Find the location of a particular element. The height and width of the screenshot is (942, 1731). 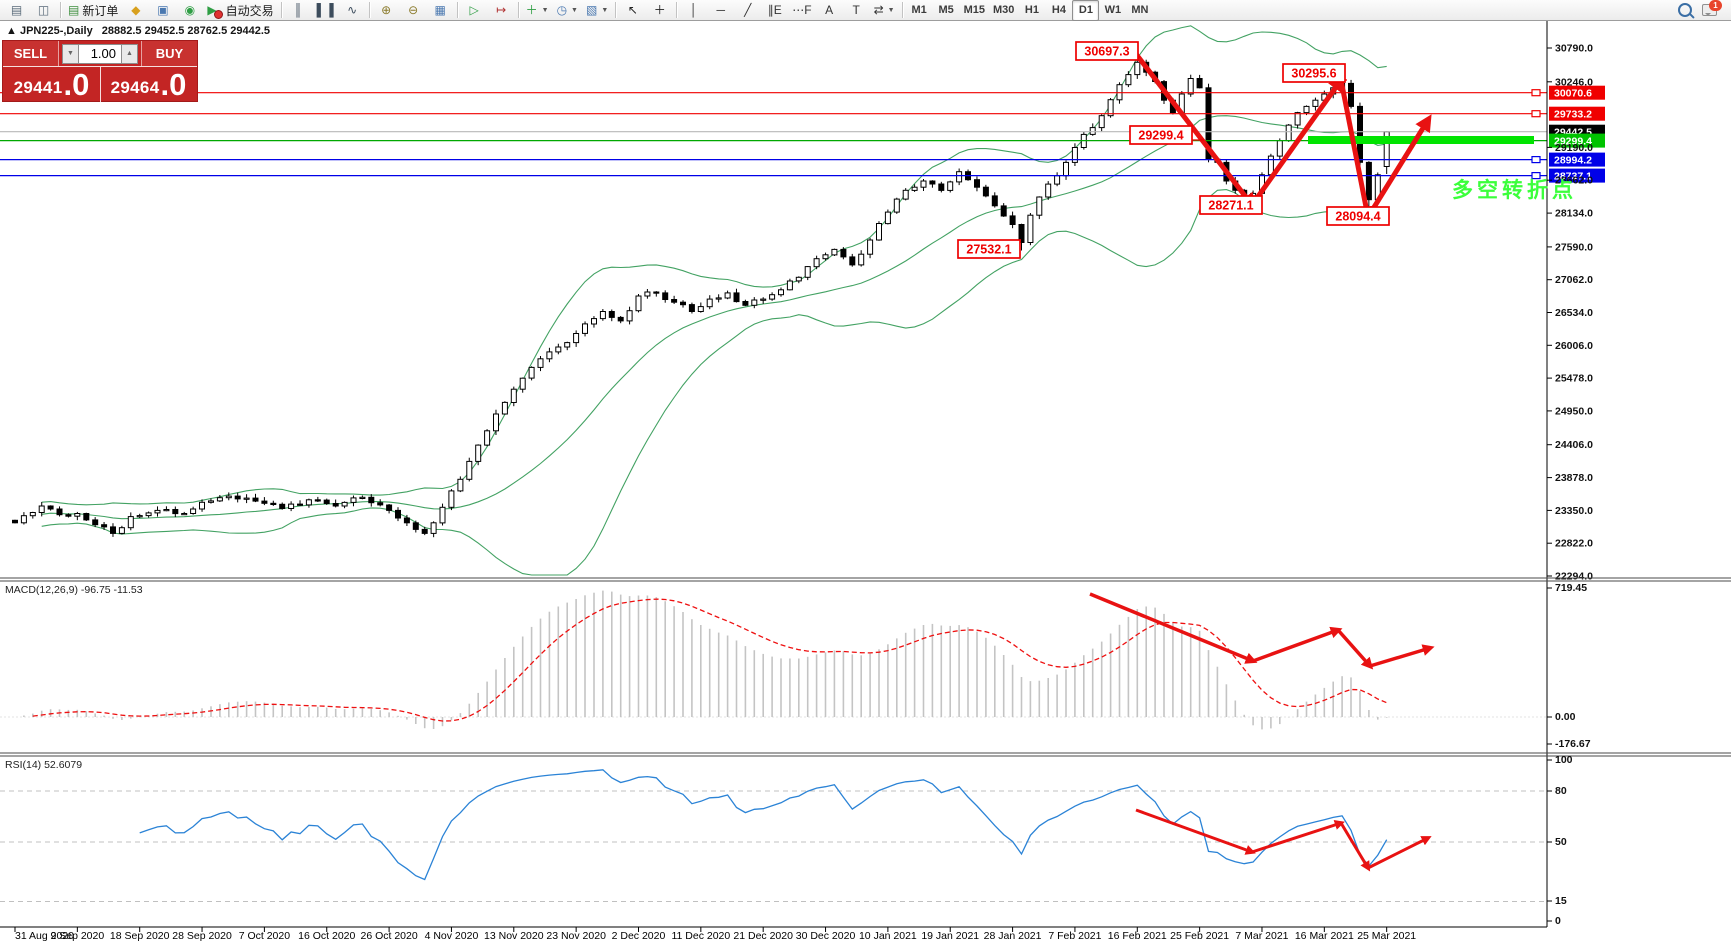

time-axis-label: 13 Nov 2020 is located at coordinates (514, 936).